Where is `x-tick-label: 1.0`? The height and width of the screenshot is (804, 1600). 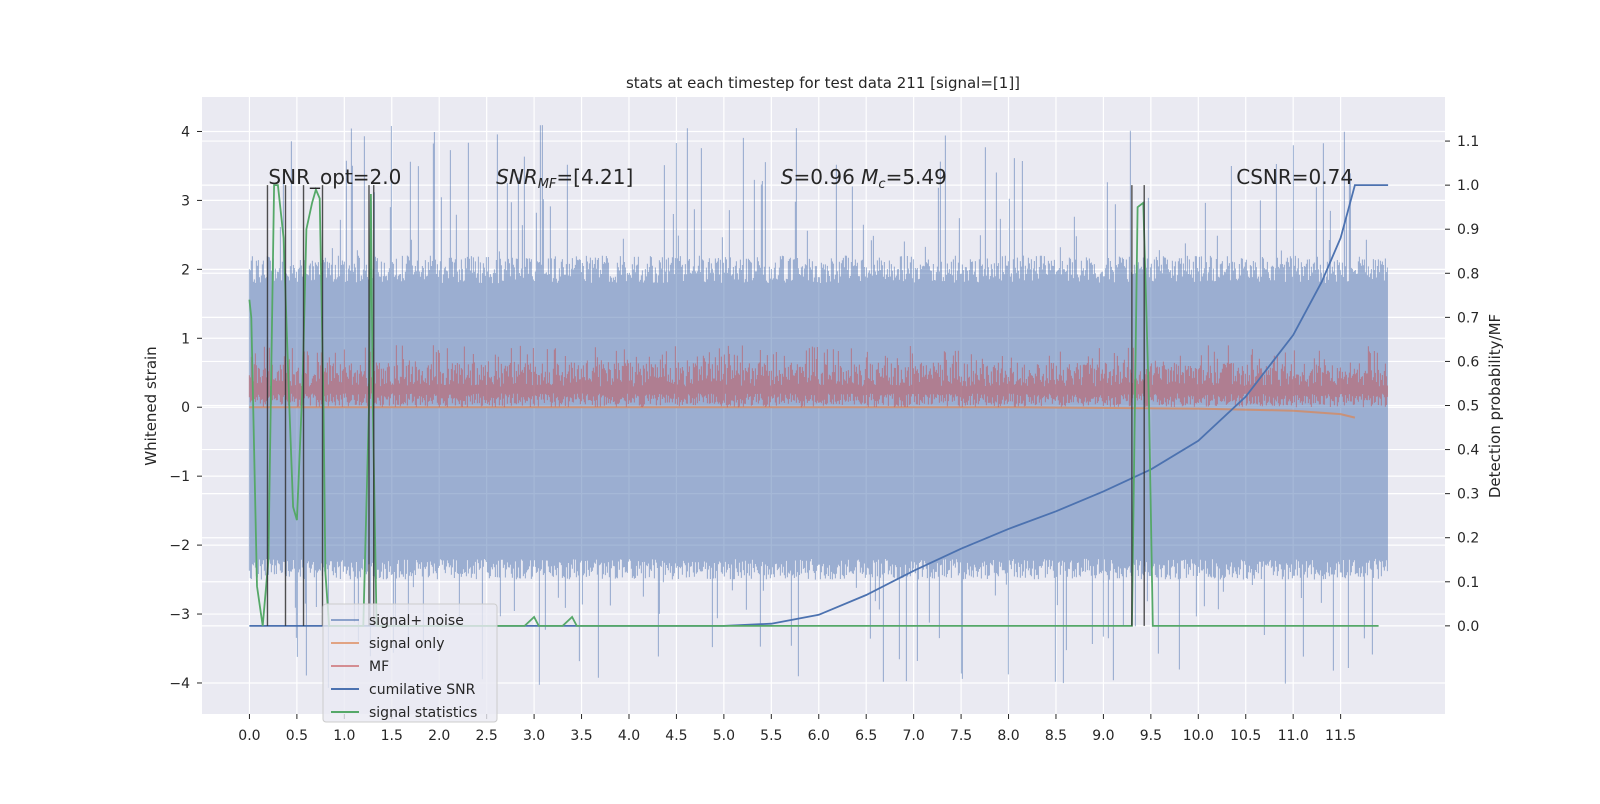
x-tick-label: 1.0 is located at coordinates (344, 736).